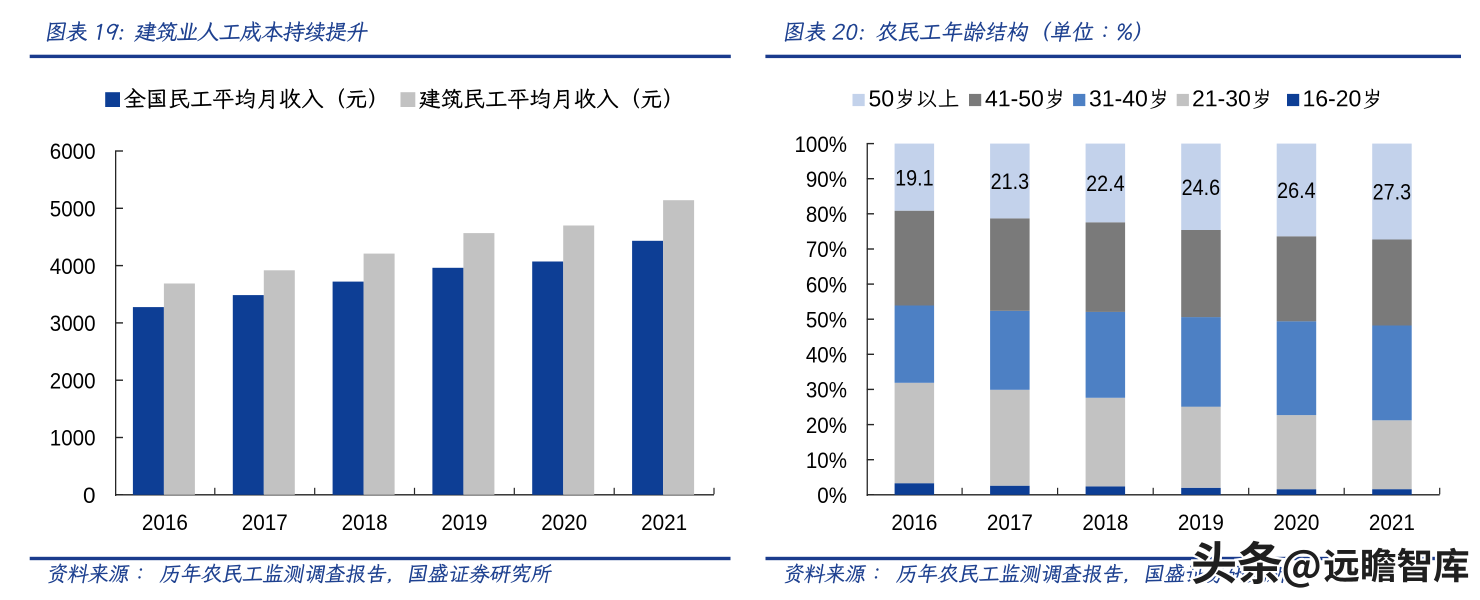 The height and width of the screenshot is (600, 1480). I want to click on svg-text: 6000, so click(73, 151).